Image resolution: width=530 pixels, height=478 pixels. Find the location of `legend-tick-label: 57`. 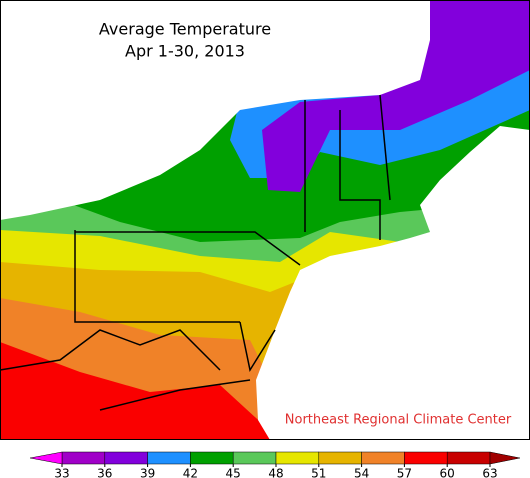

legend-tick-label: 57 is located at coordinates (404, 472).